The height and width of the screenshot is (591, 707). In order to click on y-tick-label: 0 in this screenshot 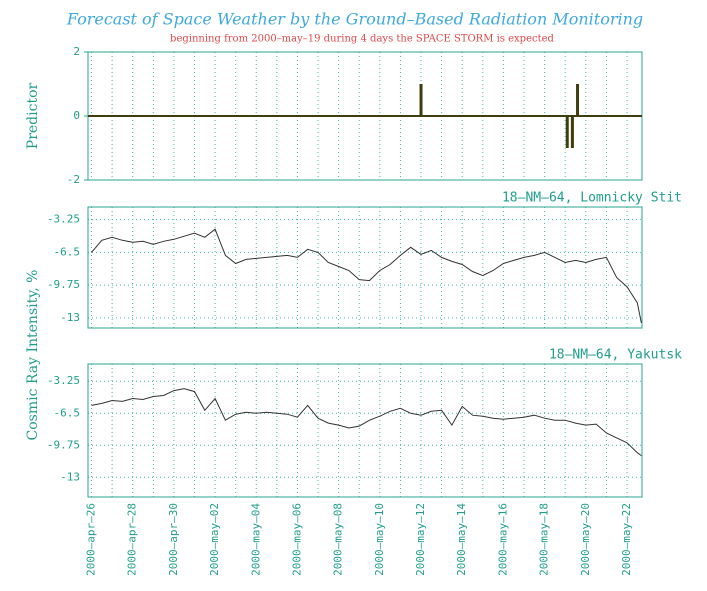, I will do `click(76, 115)`.